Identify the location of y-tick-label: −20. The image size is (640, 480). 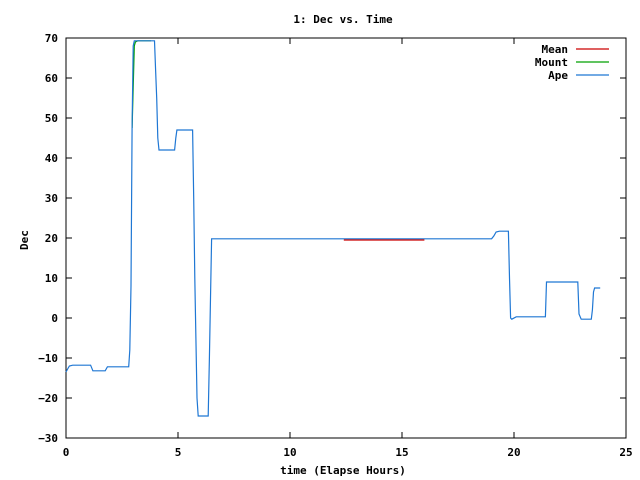
(48, 398).